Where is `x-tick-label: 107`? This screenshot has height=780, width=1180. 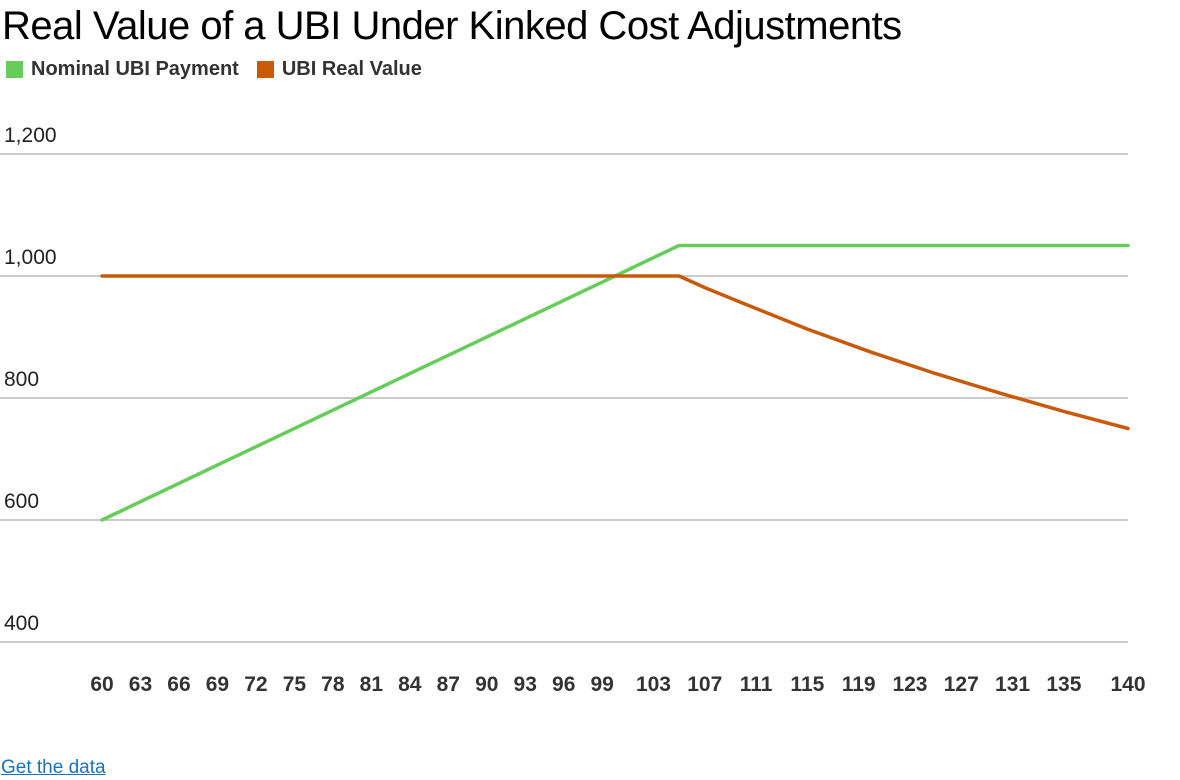
x-tick-label: 107 is located at coordinates (704, 684).